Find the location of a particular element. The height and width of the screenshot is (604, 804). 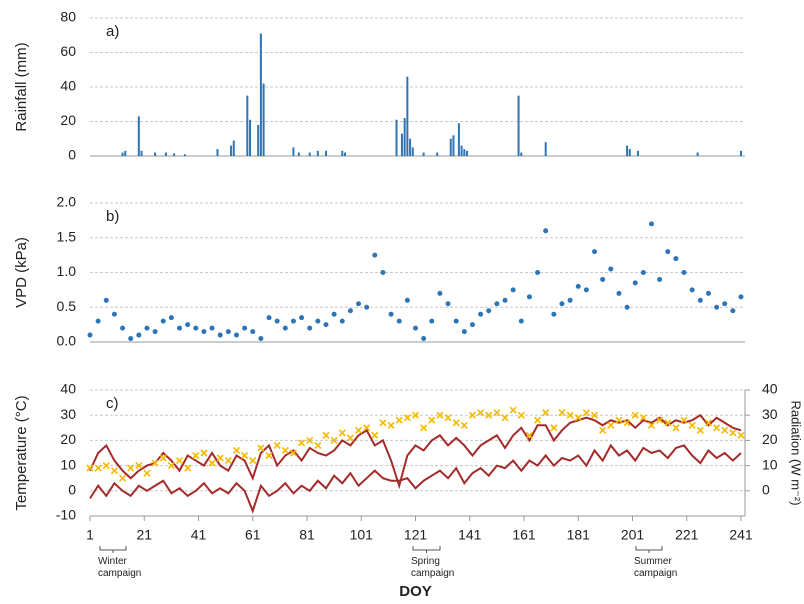

y-tick-label: 60 is located at coordinates (68, 51).